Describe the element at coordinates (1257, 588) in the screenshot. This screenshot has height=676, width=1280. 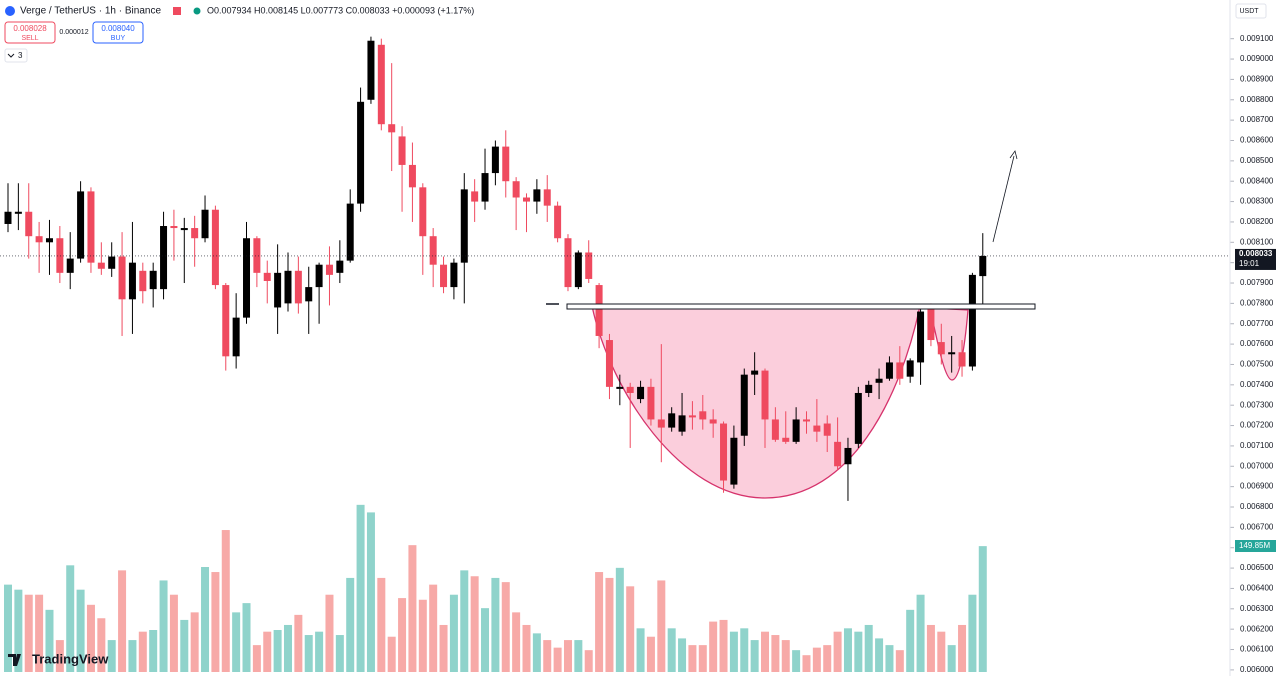
I see `y-tick-label: 0.006400` at that location.